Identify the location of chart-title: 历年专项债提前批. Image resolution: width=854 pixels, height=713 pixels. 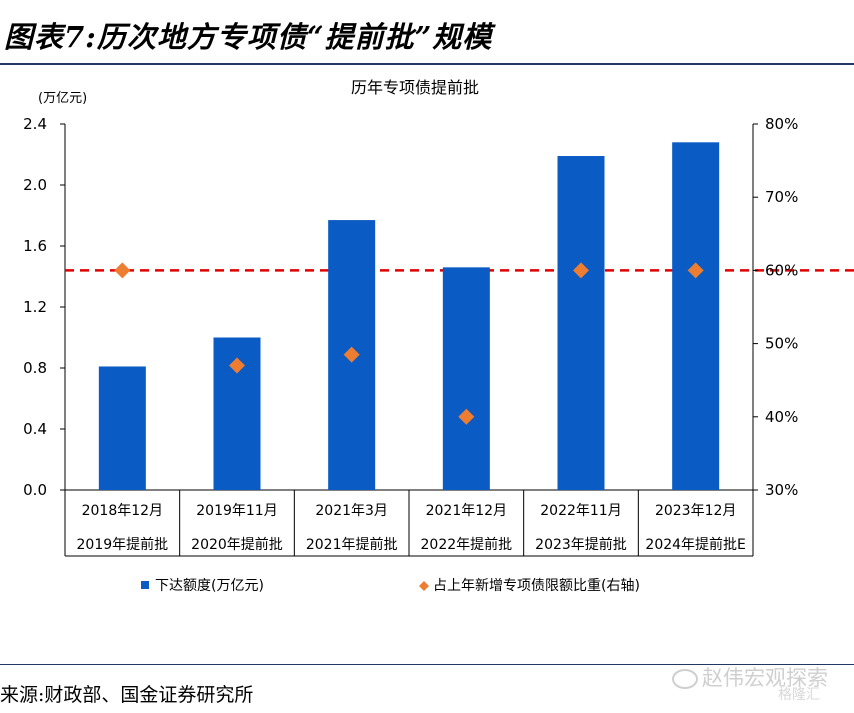
(415, 87).